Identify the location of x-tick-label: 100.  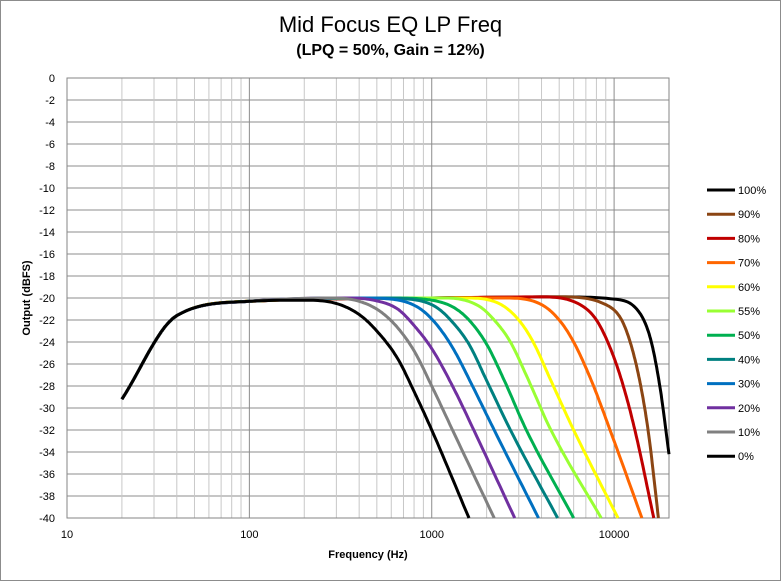
(249, 535).